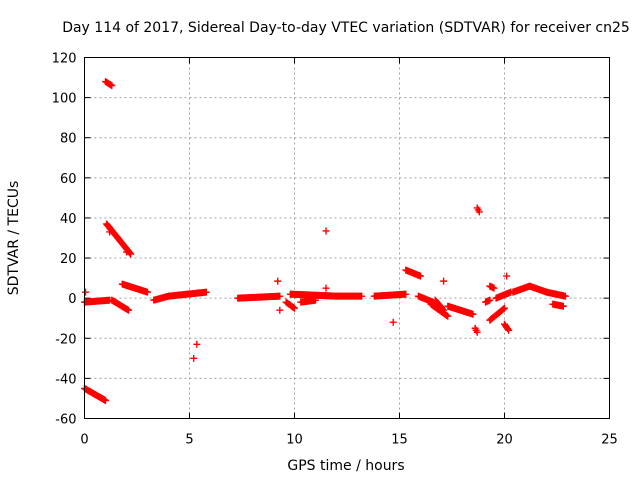  What do you see at coordinates (68, 259) in the screenshot?
I see `y-tick-label: 20` at bounding box center [68, 259].